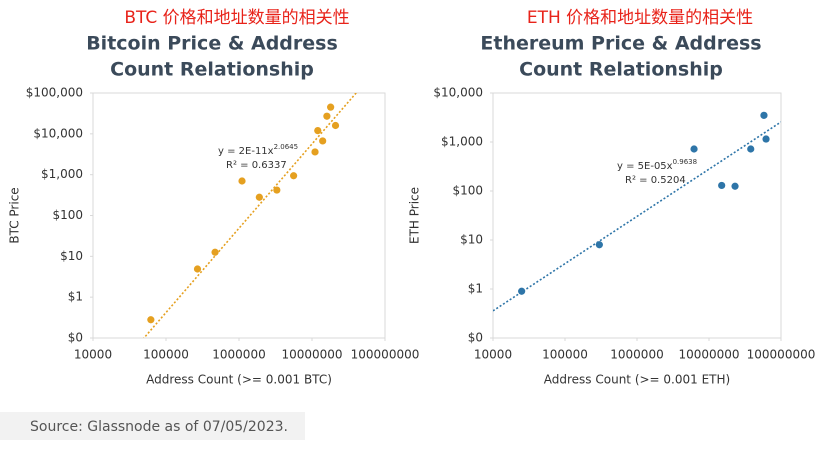 The image size is (830, 452). I want to click on trend-equation: y = 5E-05x0.9638, so click(657, 165).